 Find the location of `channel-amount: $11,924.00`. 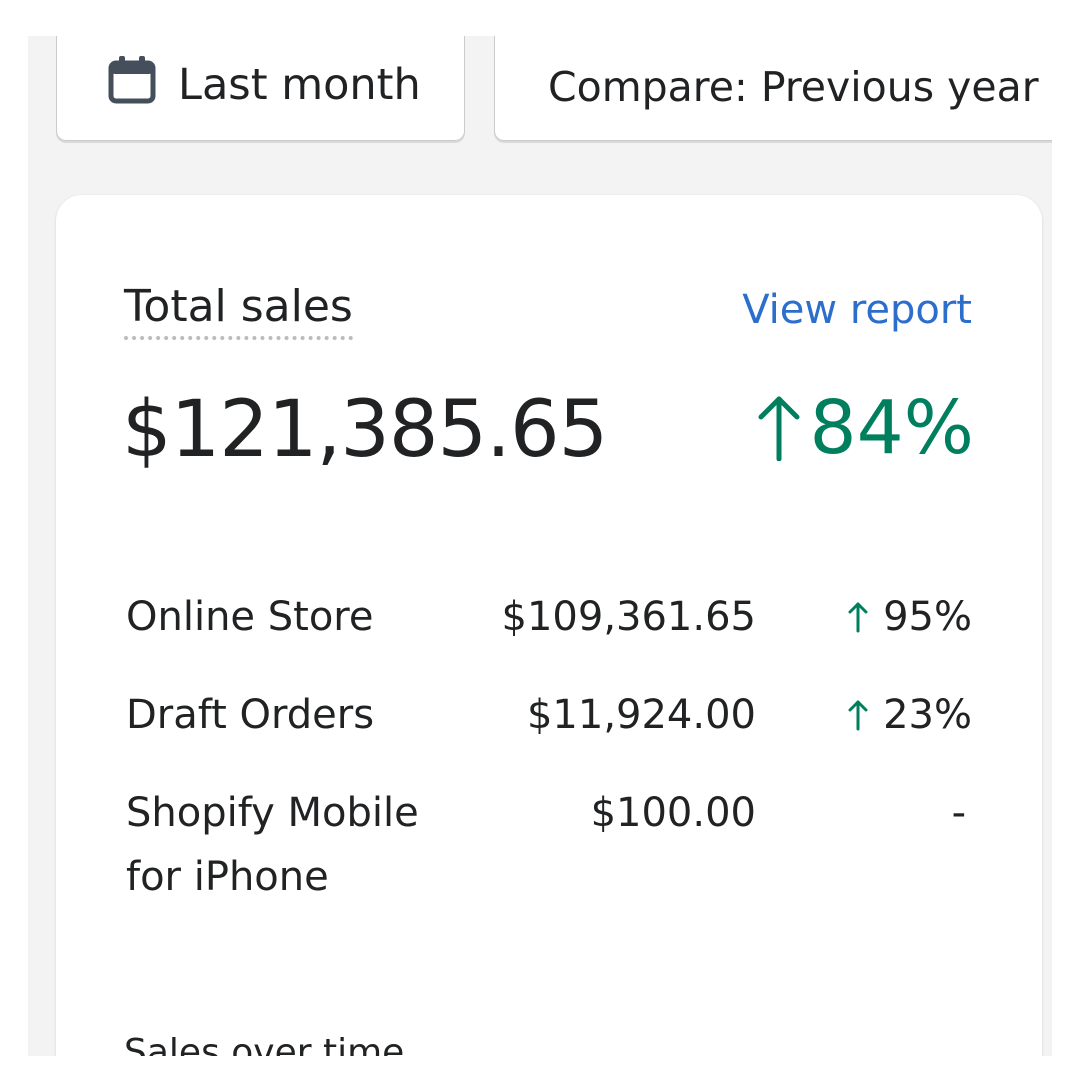

channel-amount: $11,924.00 is located at coordinates (641, 715).